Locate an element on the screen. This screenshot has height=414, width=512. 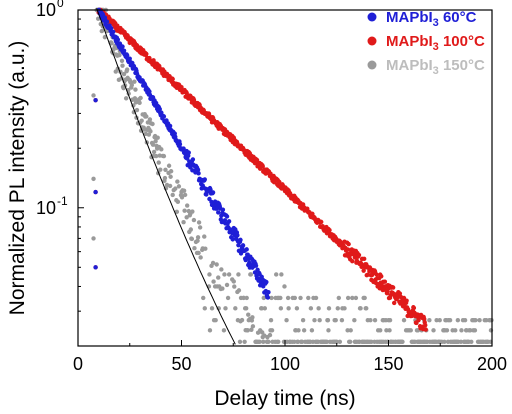
y-tick-exponent: 0 is located at coordinates (60, 5).